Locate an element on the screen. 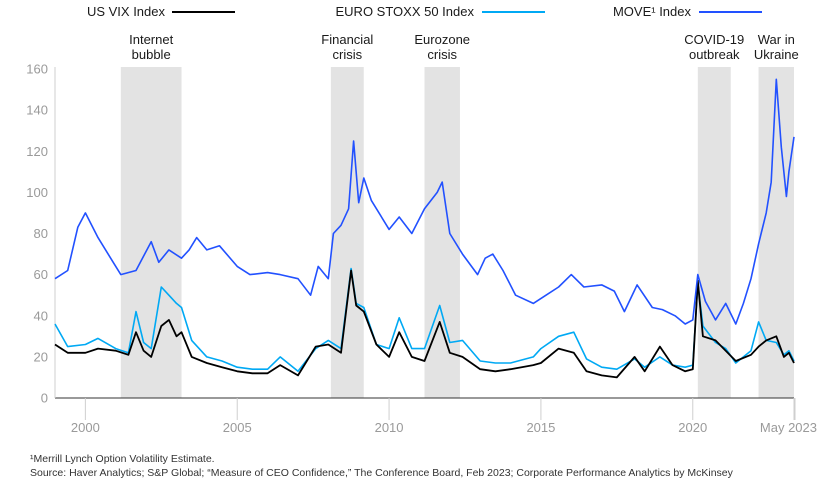 Image resolution: width=822 pixels, height=491 pixels. legend-label-us-vix-index: US VIX Index is located at coordinates (126, 11).